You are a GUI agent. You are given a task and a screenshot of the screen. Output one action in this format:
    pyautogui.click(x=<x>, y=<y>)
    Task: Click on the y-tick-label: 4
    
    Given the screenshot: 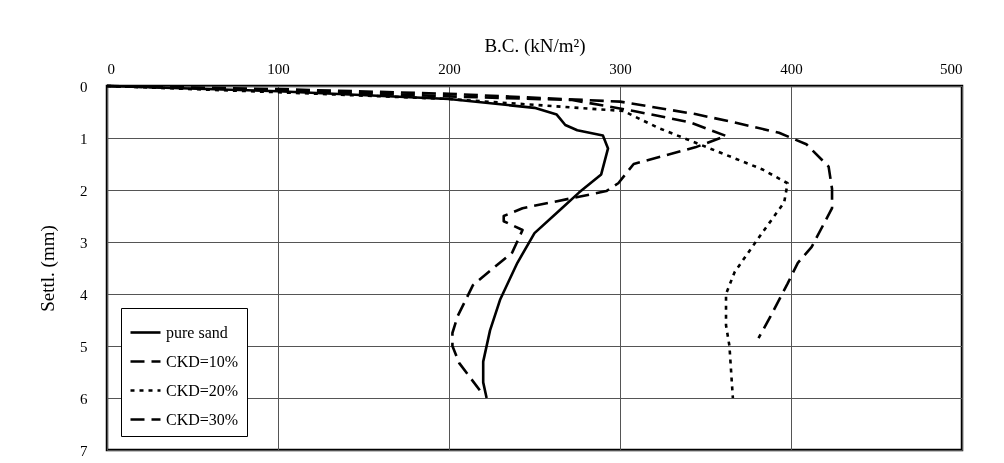 What is the action you would take?
    pyautogui.click(x=84, y=294)
    